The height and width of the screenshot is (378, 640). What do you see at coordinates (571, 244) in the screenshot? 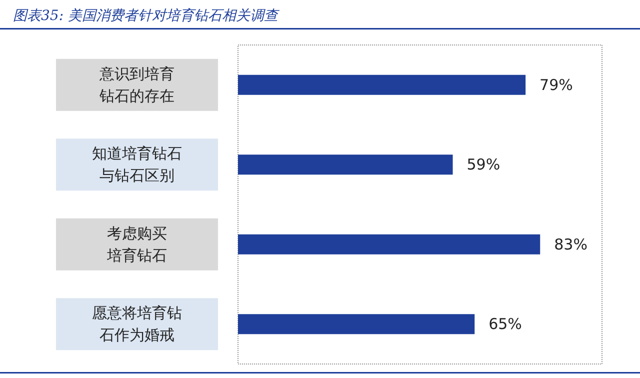
I see `data-label: 83%` at bounding box center [571, 244].